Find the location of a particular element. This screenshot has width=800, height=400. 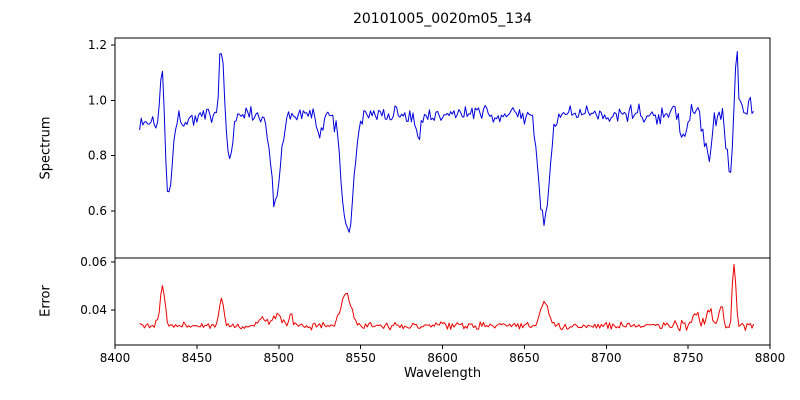

x-tick-label: 8800 is located at coordinates (770, 358).